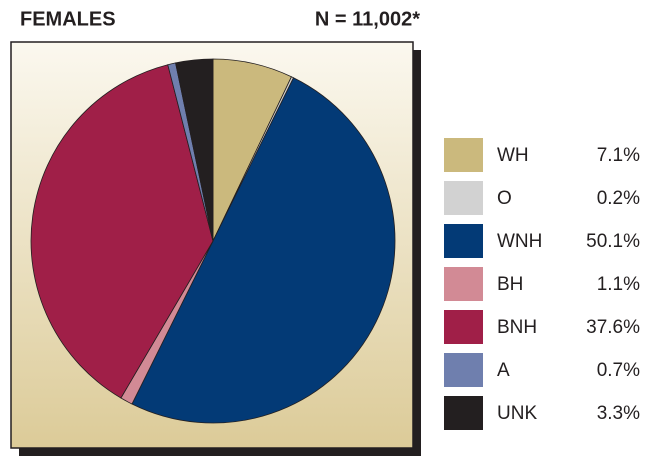 The image size is (660, 456). I want to click on pie-slice, so click(194, 150).